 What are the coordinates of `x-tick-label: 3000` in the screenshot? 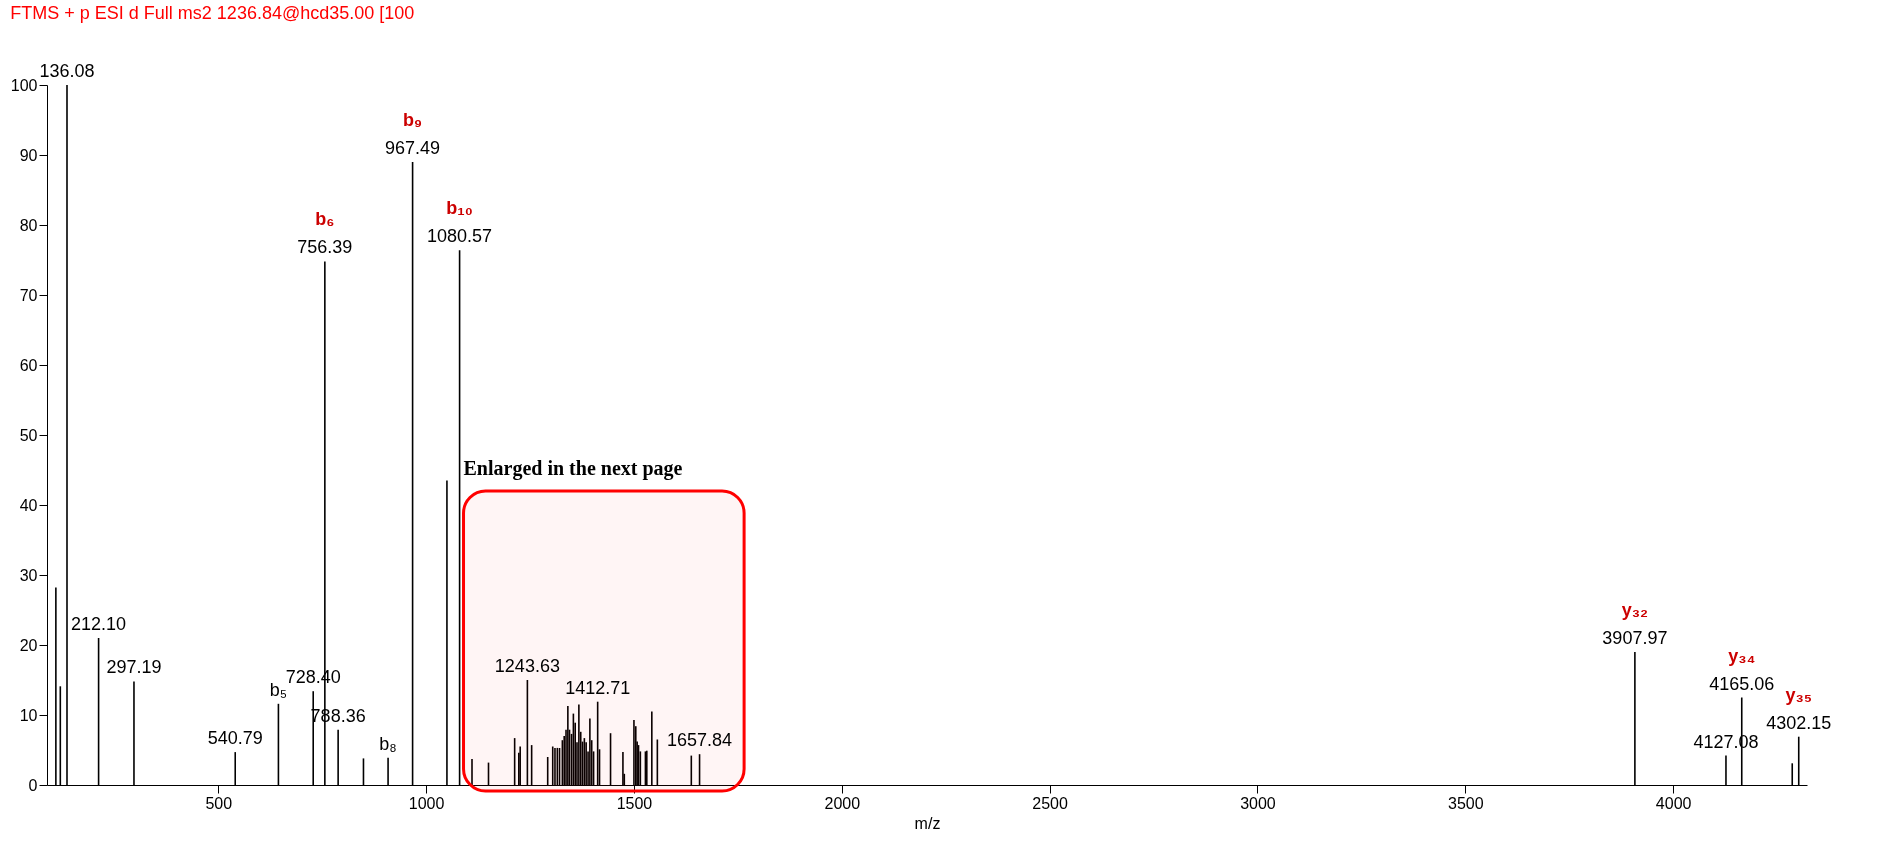 It's located at (1258, 803).